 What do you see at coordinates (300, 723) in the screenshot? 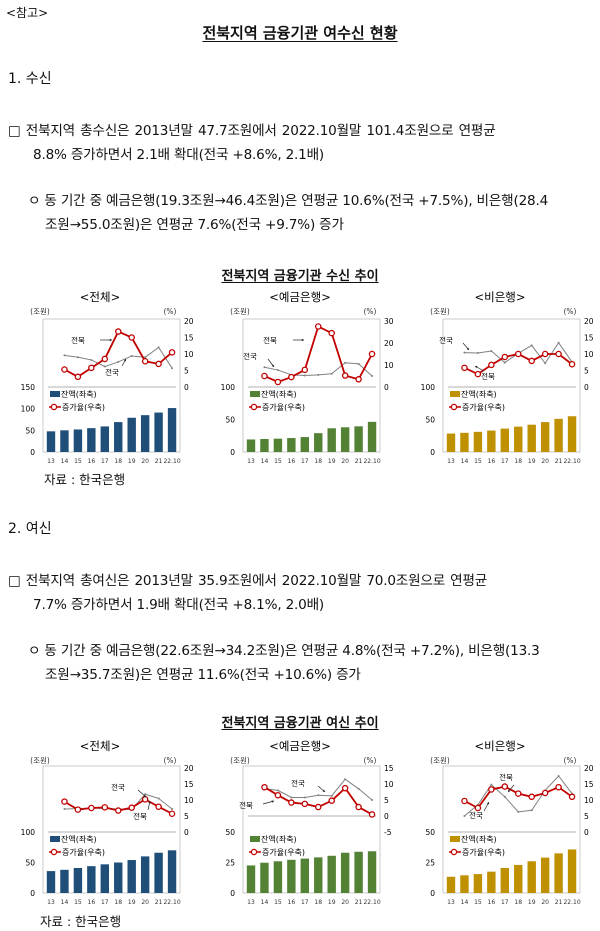
I see `loans-chart-title: 전북지역 금융기관 여신 추이` at bounding box center [300, 723].